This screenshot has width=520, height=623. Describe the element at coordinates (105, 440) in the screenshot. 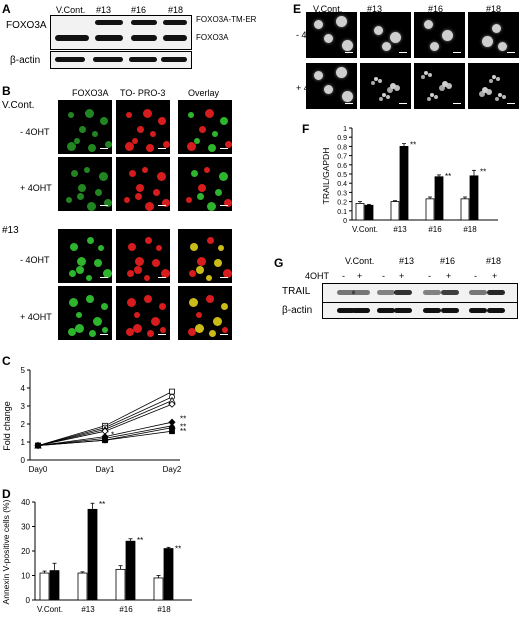

I see `data-point` at that location.